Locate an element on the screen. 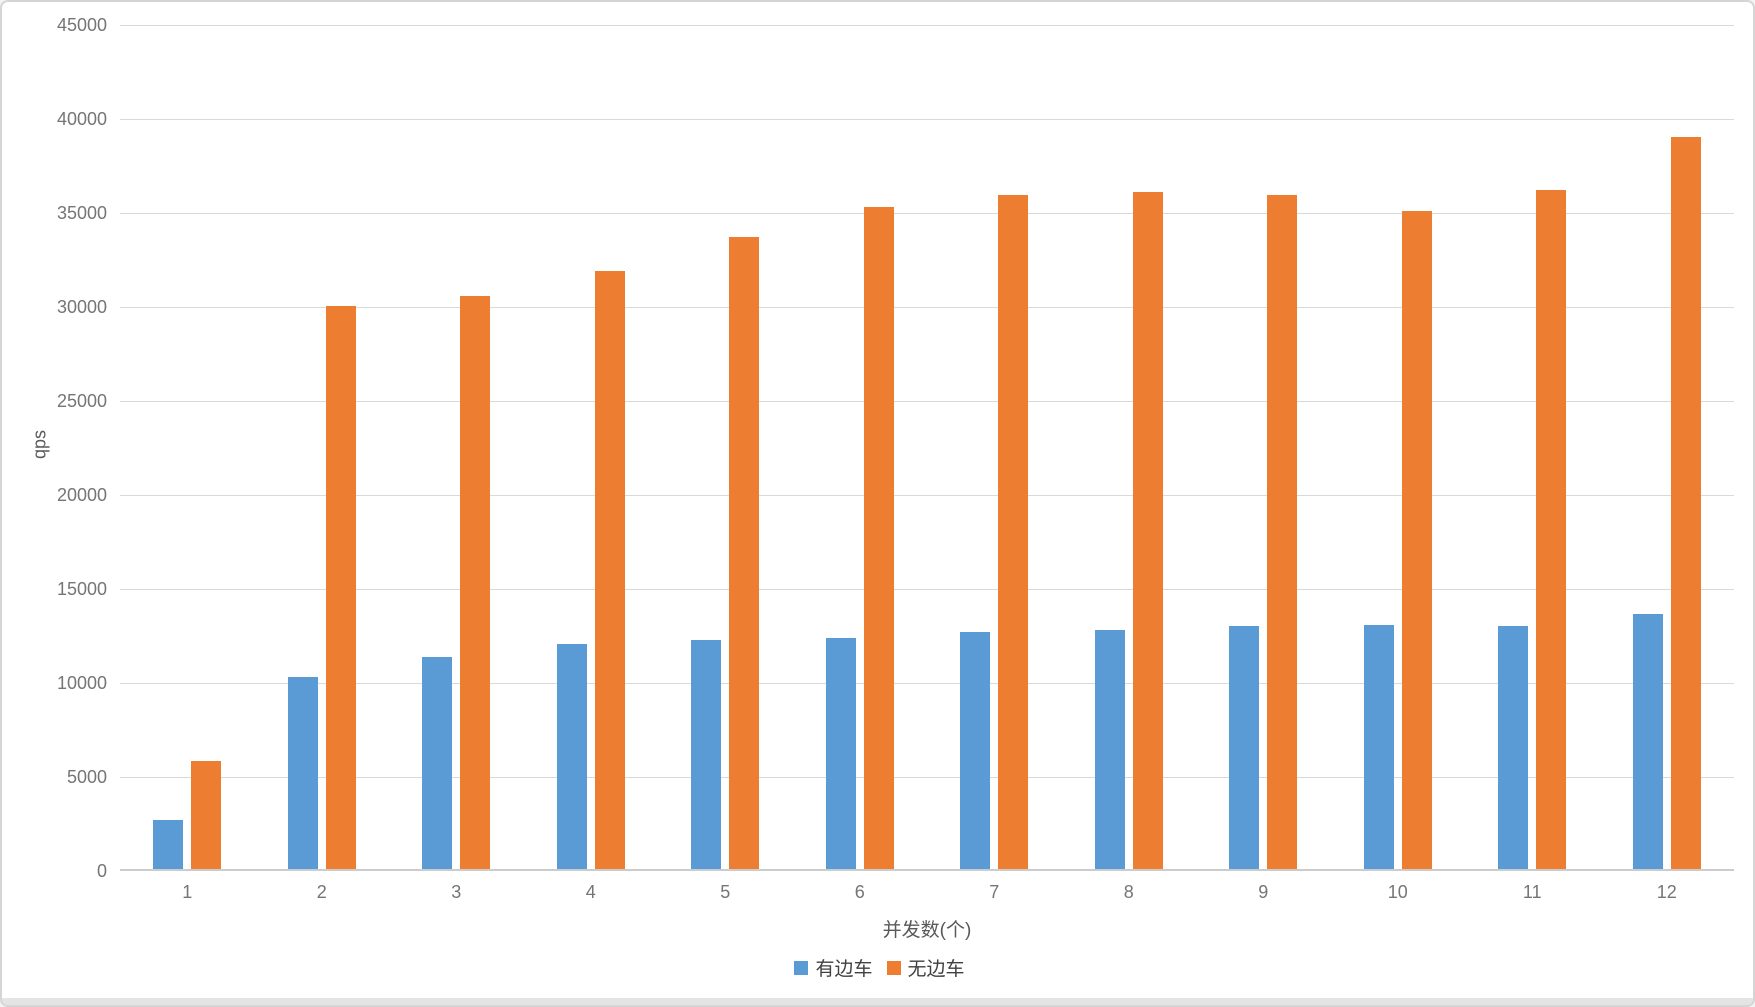  y-tick-label-0: 0 is located at coordinates (101, 871).